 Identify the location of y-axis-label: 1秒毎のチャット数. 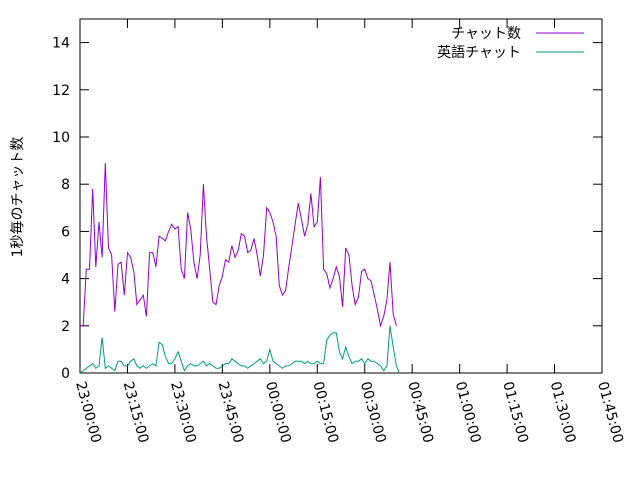
(18, 197).